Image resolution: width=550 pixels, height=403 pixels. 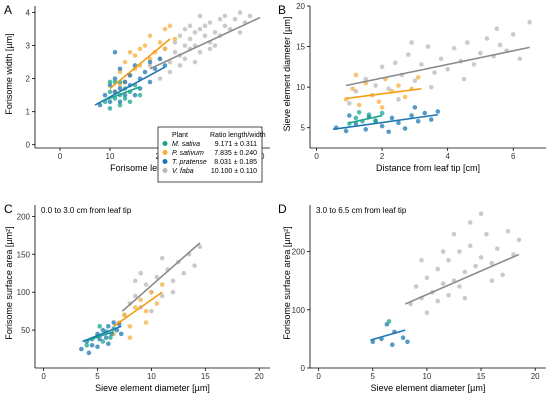 What do you see at coordinates (535, 376) in the screenshot?
I see `x-tick-label: 20` at bounding box center [535, 376].